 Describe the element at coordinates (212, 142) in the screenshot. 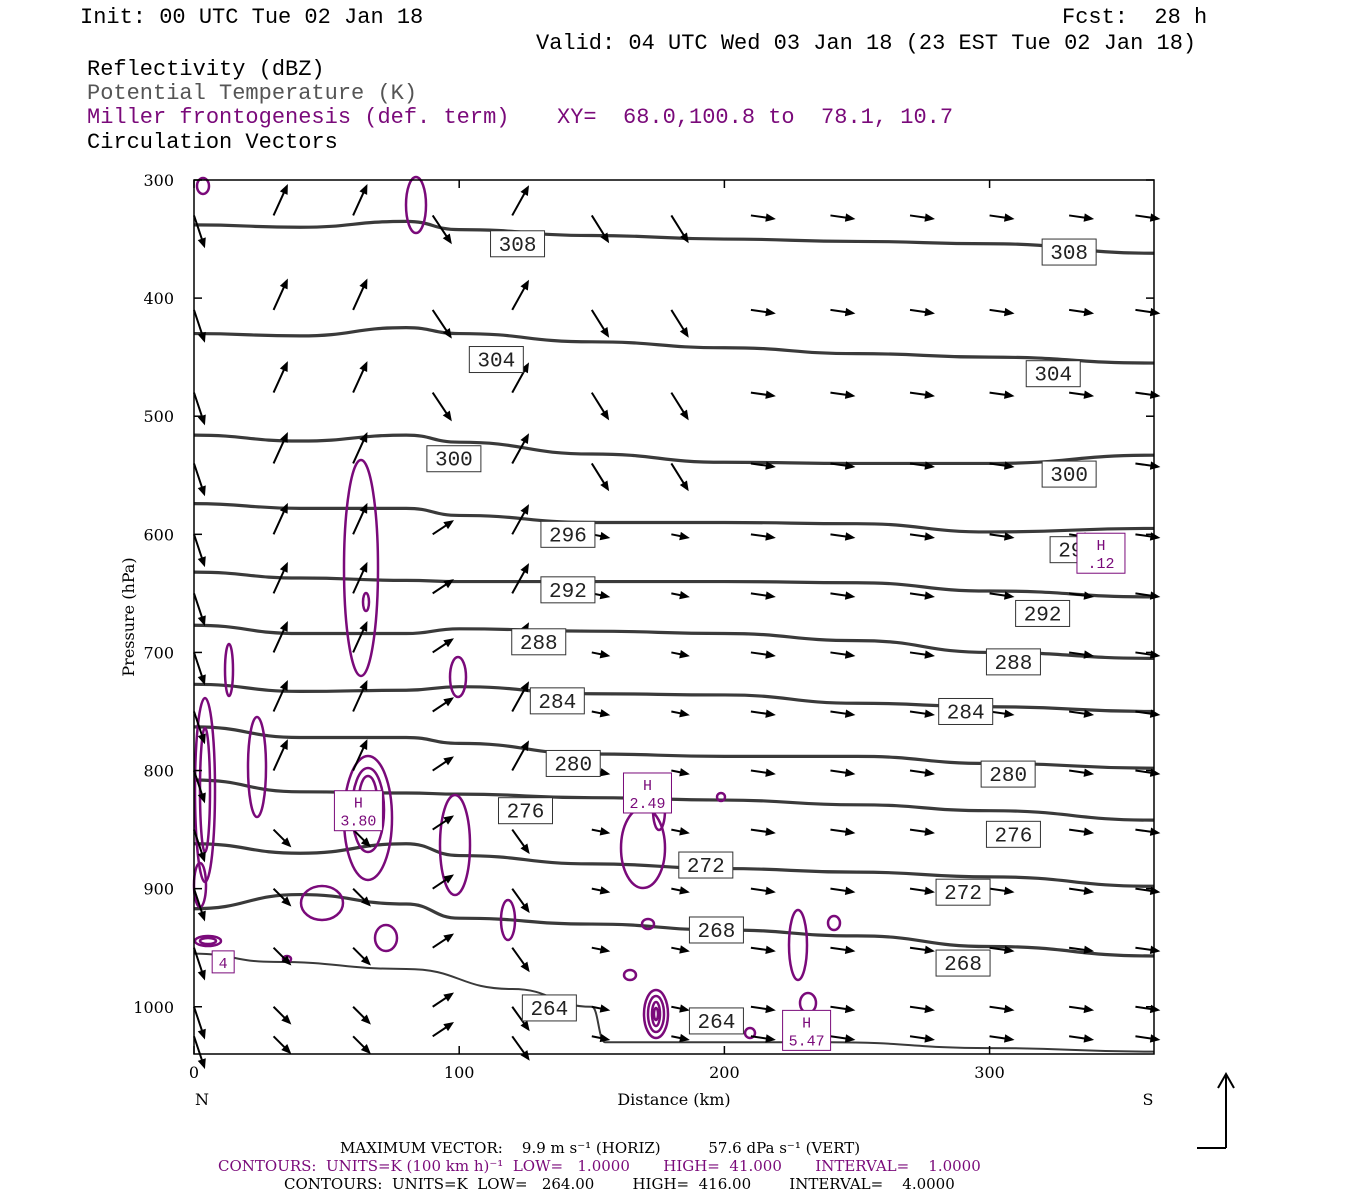

I see `legend-circulation-vectors: Circulation Vectors` at that location.